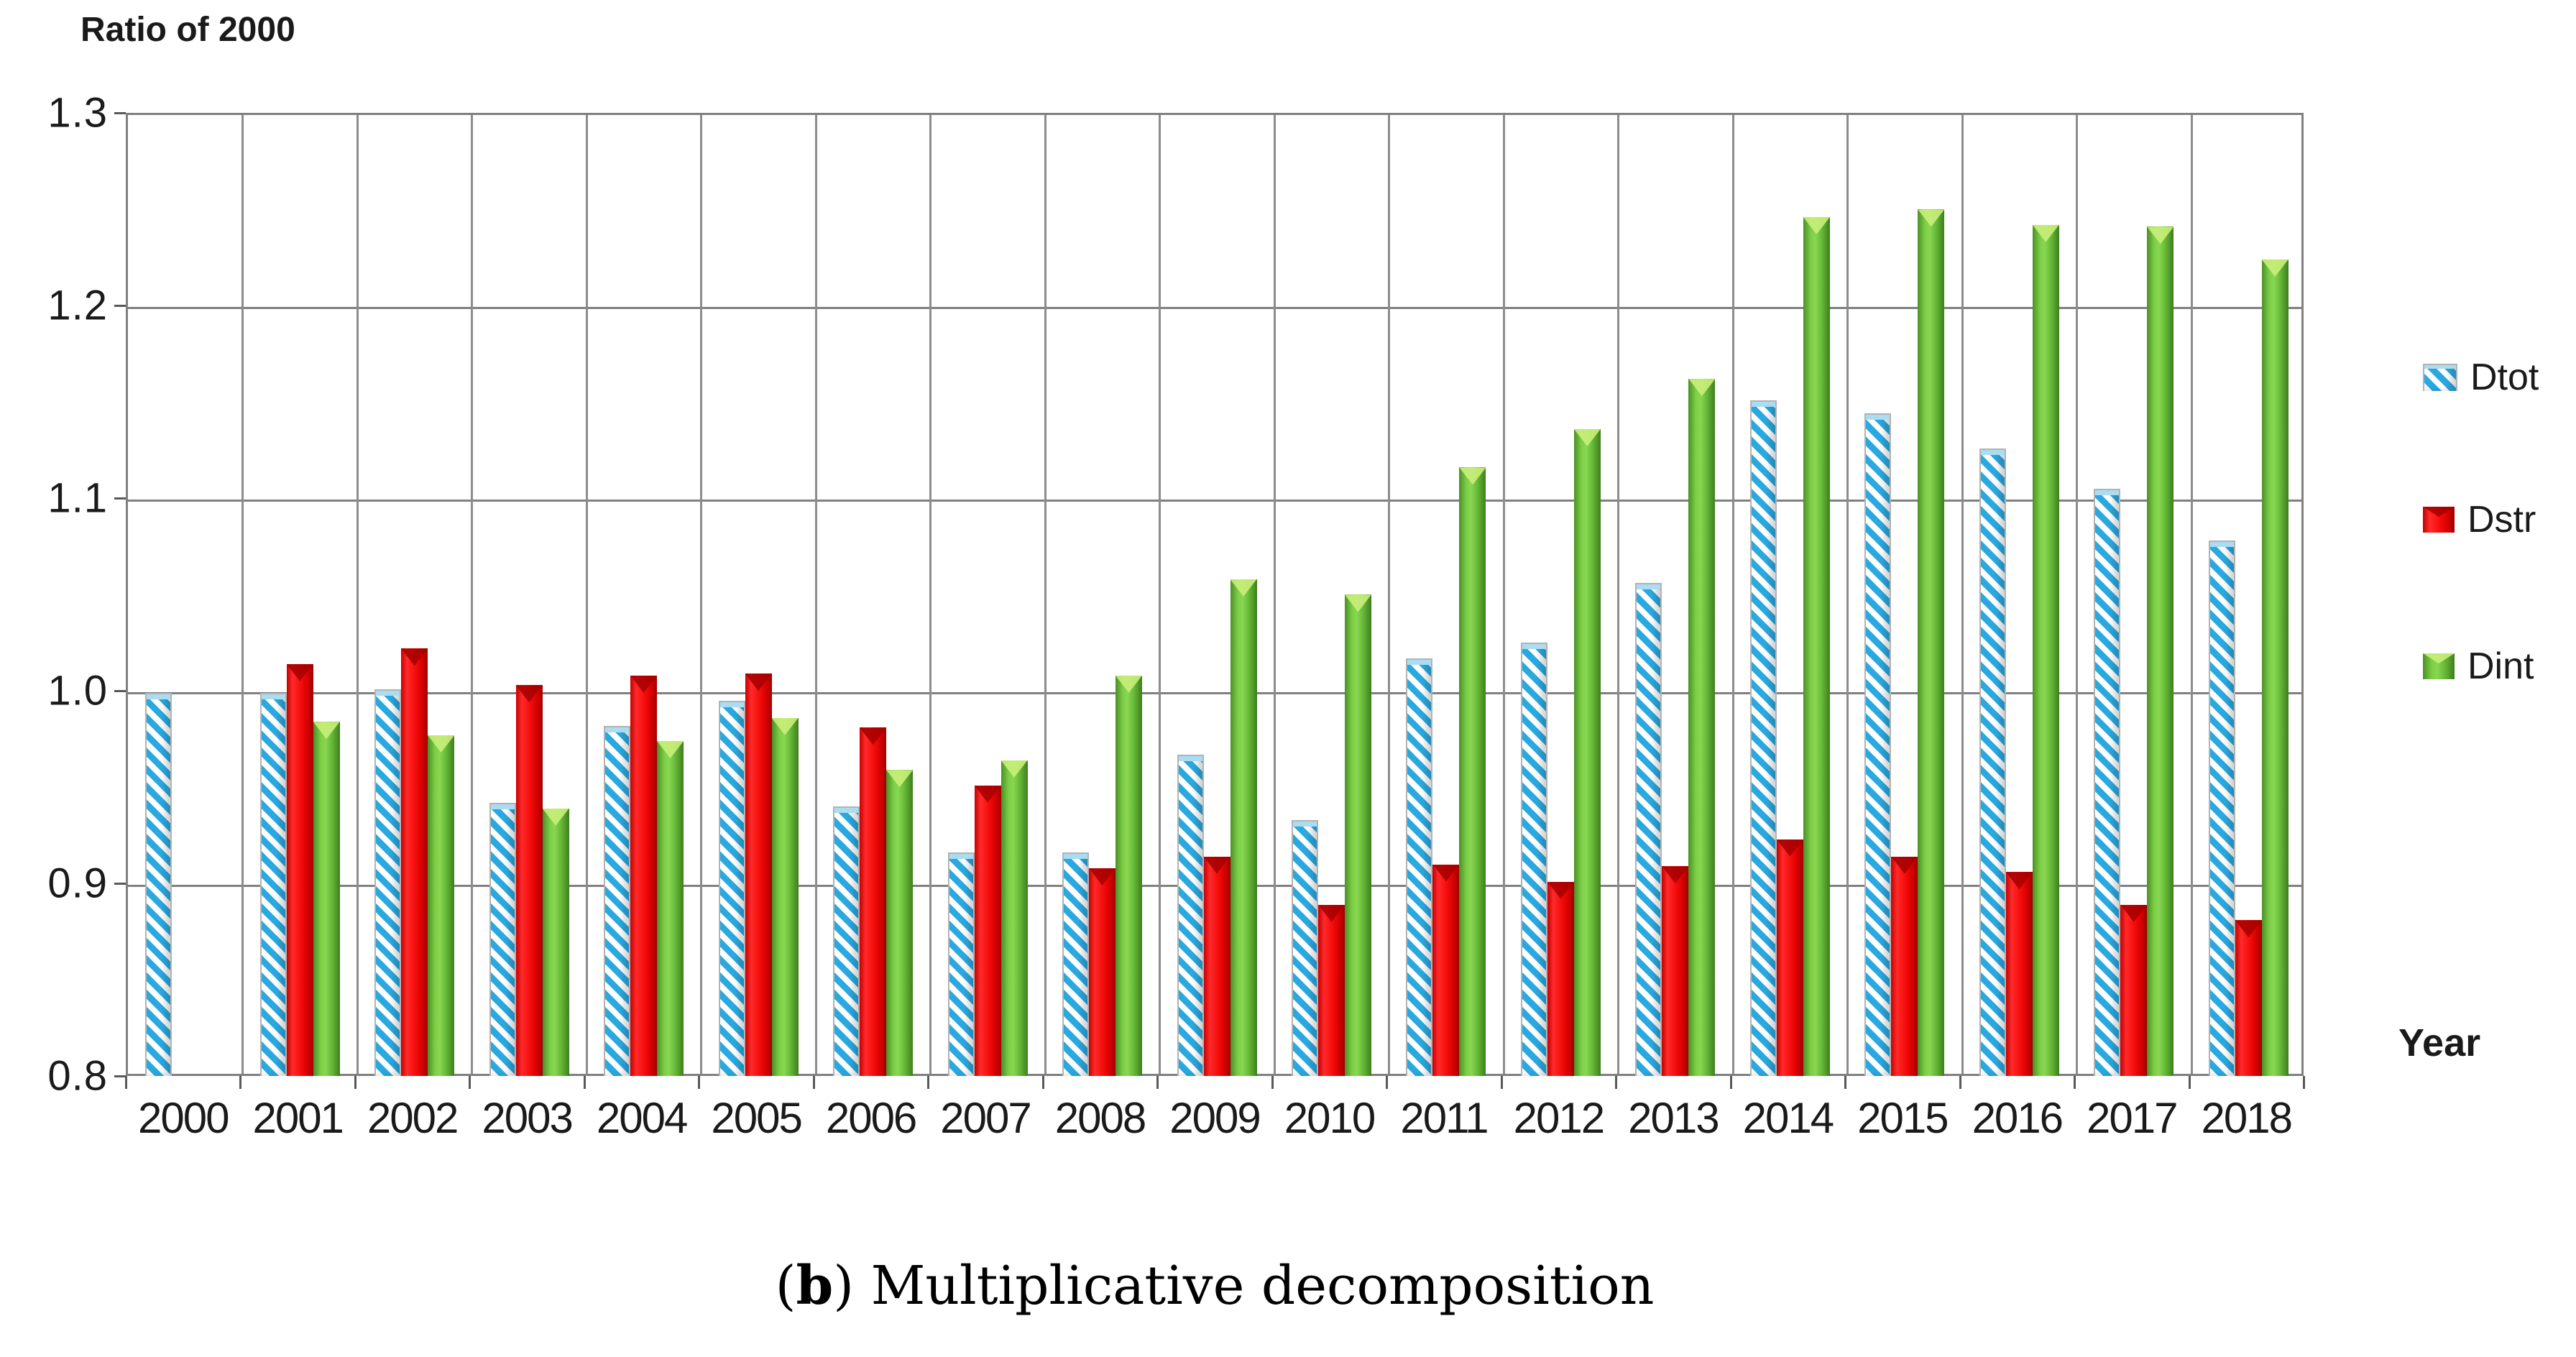 Image resolution: width=2576 pixels, height=1357 pixels. Describe the element at coordinates (871, 1118) in the screenshot. I see `x-tick-label-2006: 2006` at that location.